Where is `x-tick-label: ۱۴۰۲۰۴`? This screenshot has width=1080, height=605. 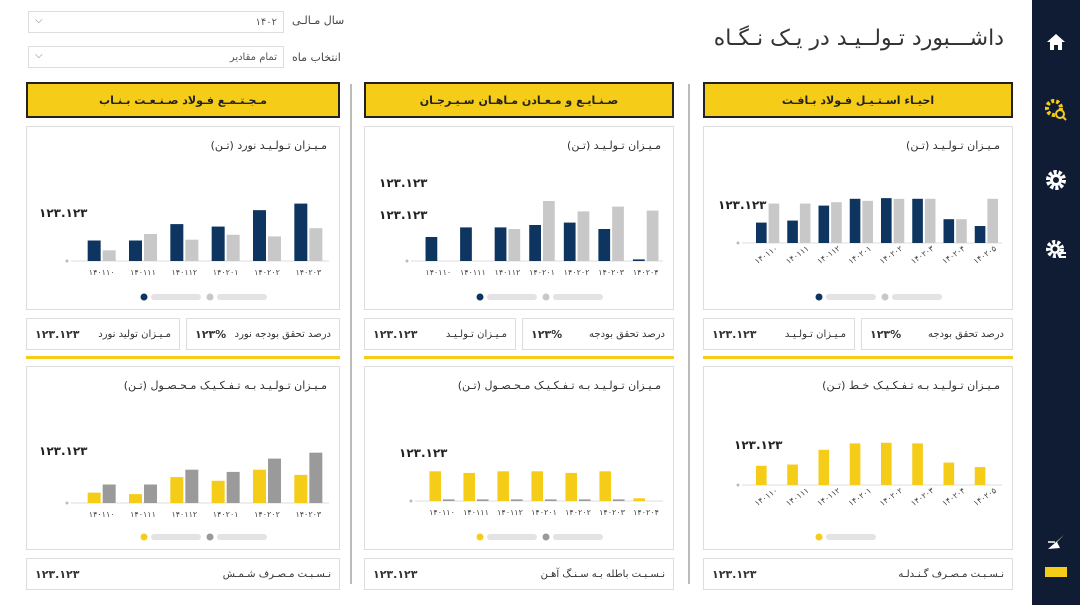 x-tick-label: ۱۴۰۲۰۴ is located at coordinates (954, 255).